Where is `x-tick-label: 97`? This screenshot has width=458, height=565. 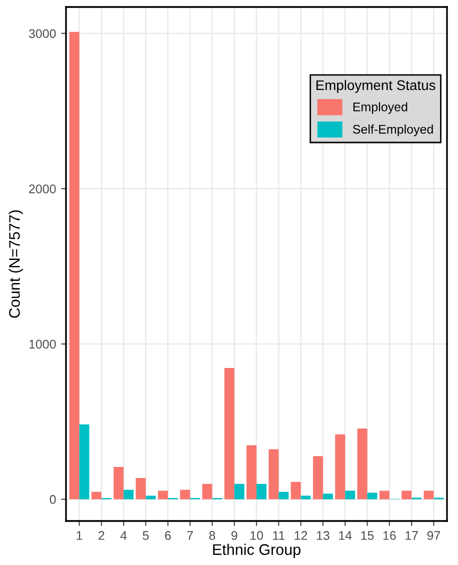 x-tick-label: 97 is located at coordinates (433, 535).